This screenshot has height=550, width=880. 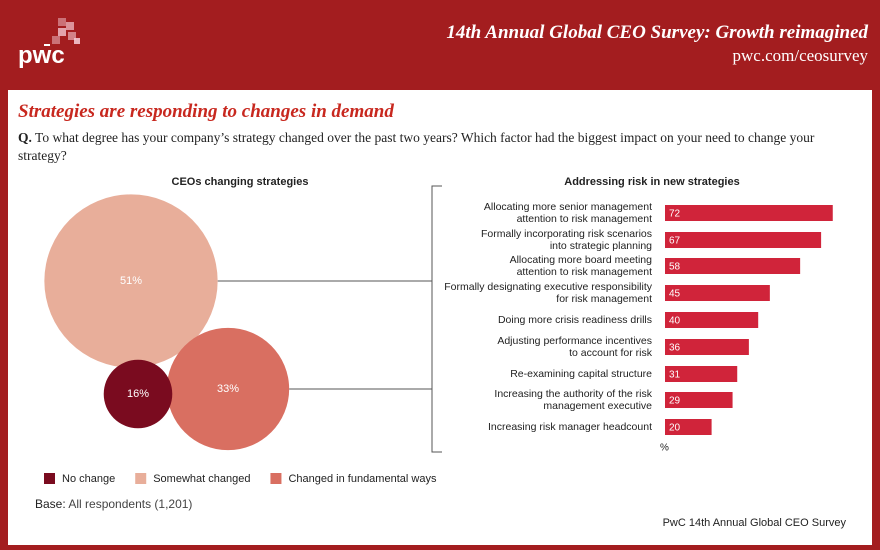 I want to click on bar-value-label: 67, so click(x=675, y=241).